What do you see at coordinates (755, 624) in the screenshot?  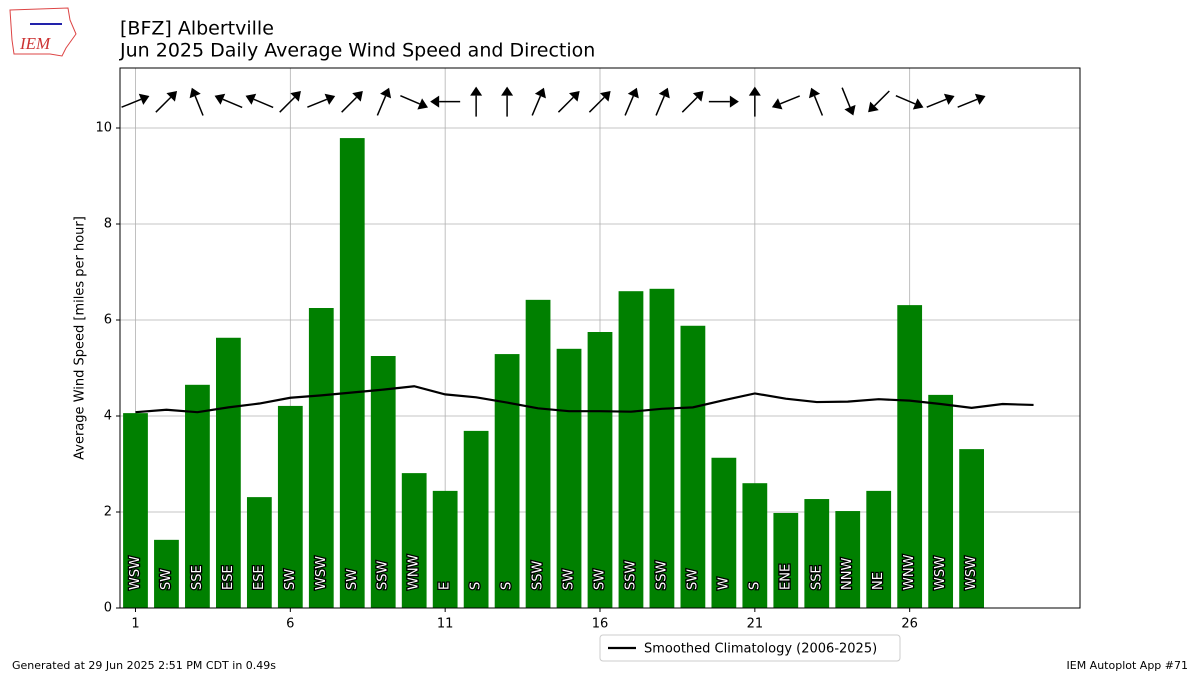 I see `x-tick-label: 21` at bounding box center [755, 624].